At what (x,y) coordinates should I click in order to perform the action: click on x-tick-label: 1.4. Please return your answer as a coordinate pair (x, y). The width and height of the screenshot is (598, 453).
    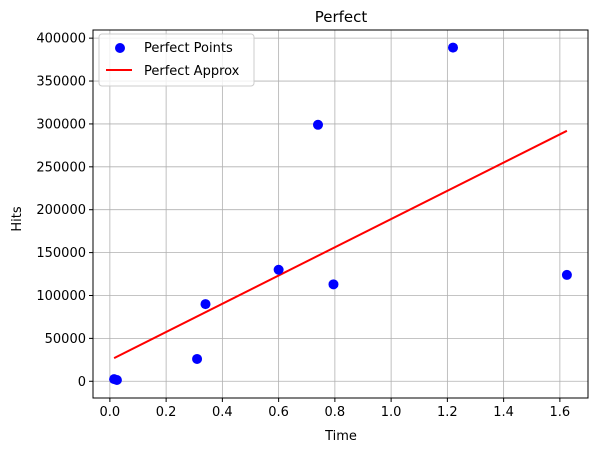
    Looking at the image, I should click on (503, 412).